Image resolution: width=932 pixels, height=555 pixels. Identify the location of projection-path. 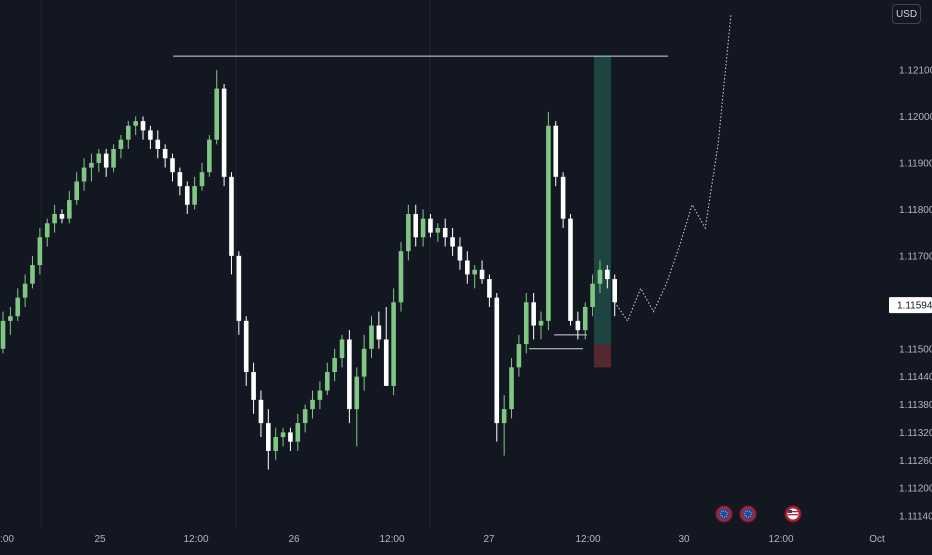
(673, 168).